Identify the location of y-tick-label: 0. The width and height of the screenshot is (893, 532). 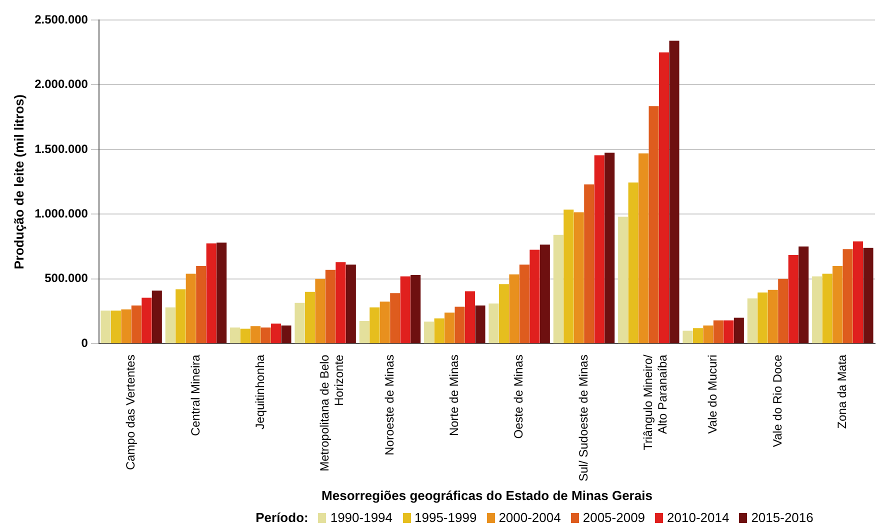
(84, 343).